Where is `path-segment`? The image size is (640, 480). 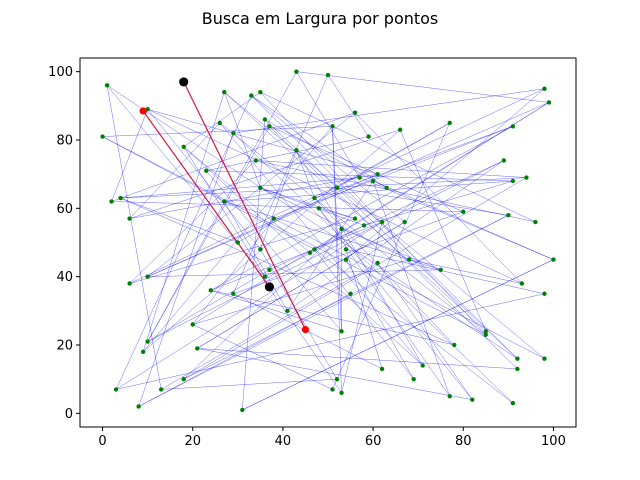 path-segment is located at coordinates (206, 199).